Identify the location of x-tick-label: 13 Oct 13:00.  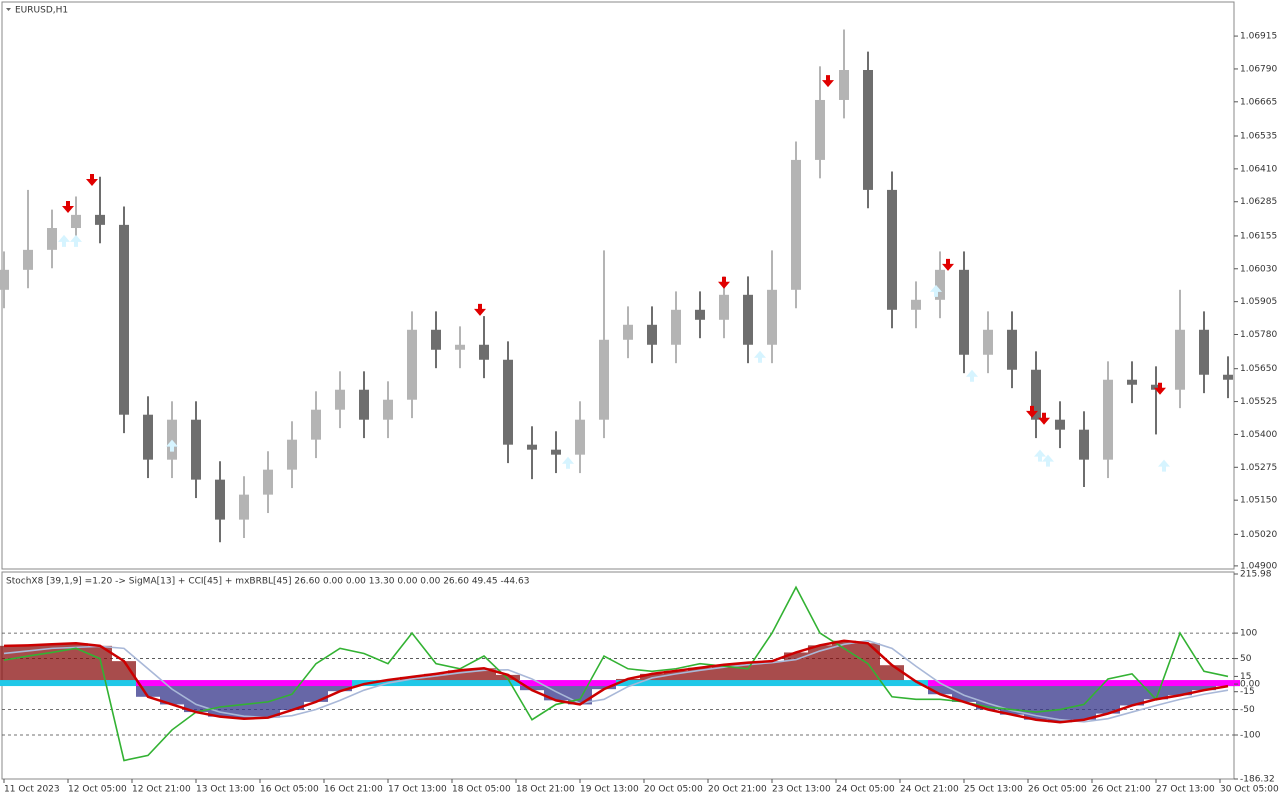
(225, 790).